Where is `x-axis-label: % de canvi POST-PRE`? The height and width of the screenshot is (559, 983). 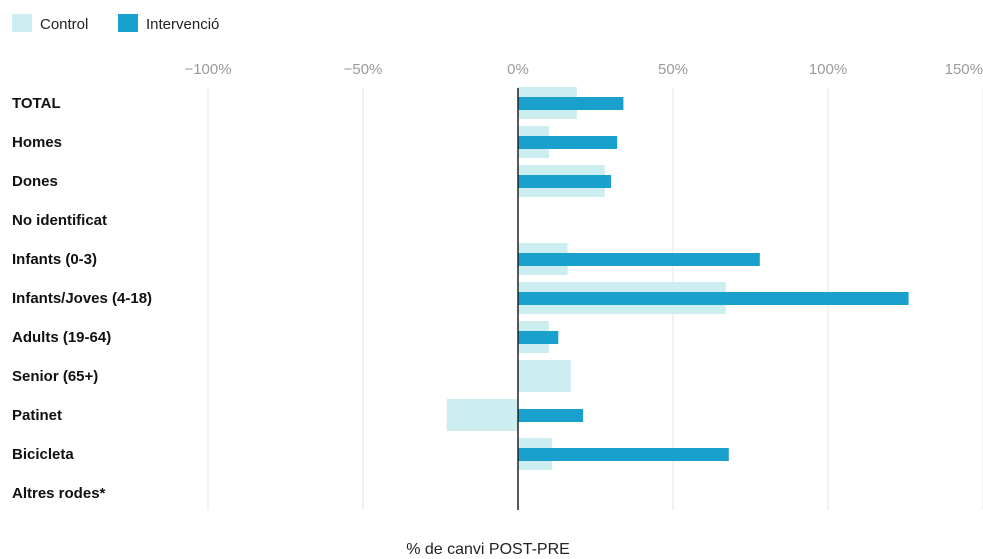
x-axis-label: % de canvi POST-PRE is located at coordinates (488, 549).